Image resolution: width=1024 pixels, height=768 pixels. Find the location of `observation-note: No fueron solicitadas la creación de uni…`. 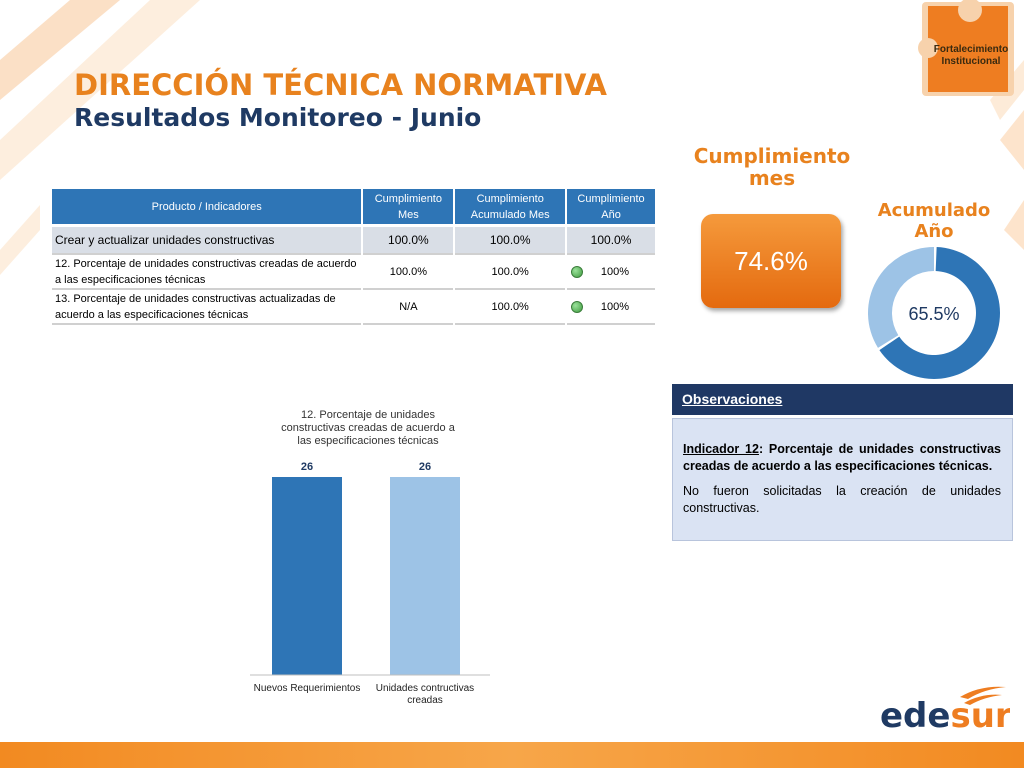

observation-note: No fueron solicitadas la creación de uni… is located at coordinates (842, 499).